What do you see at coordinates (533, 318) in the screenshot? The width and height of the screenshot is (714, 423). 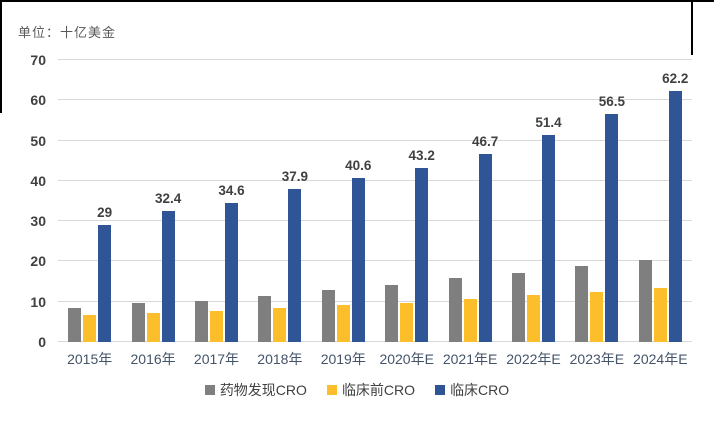 I see `bar-临床前CRO-2022年E` at bounding box center [533, 318].